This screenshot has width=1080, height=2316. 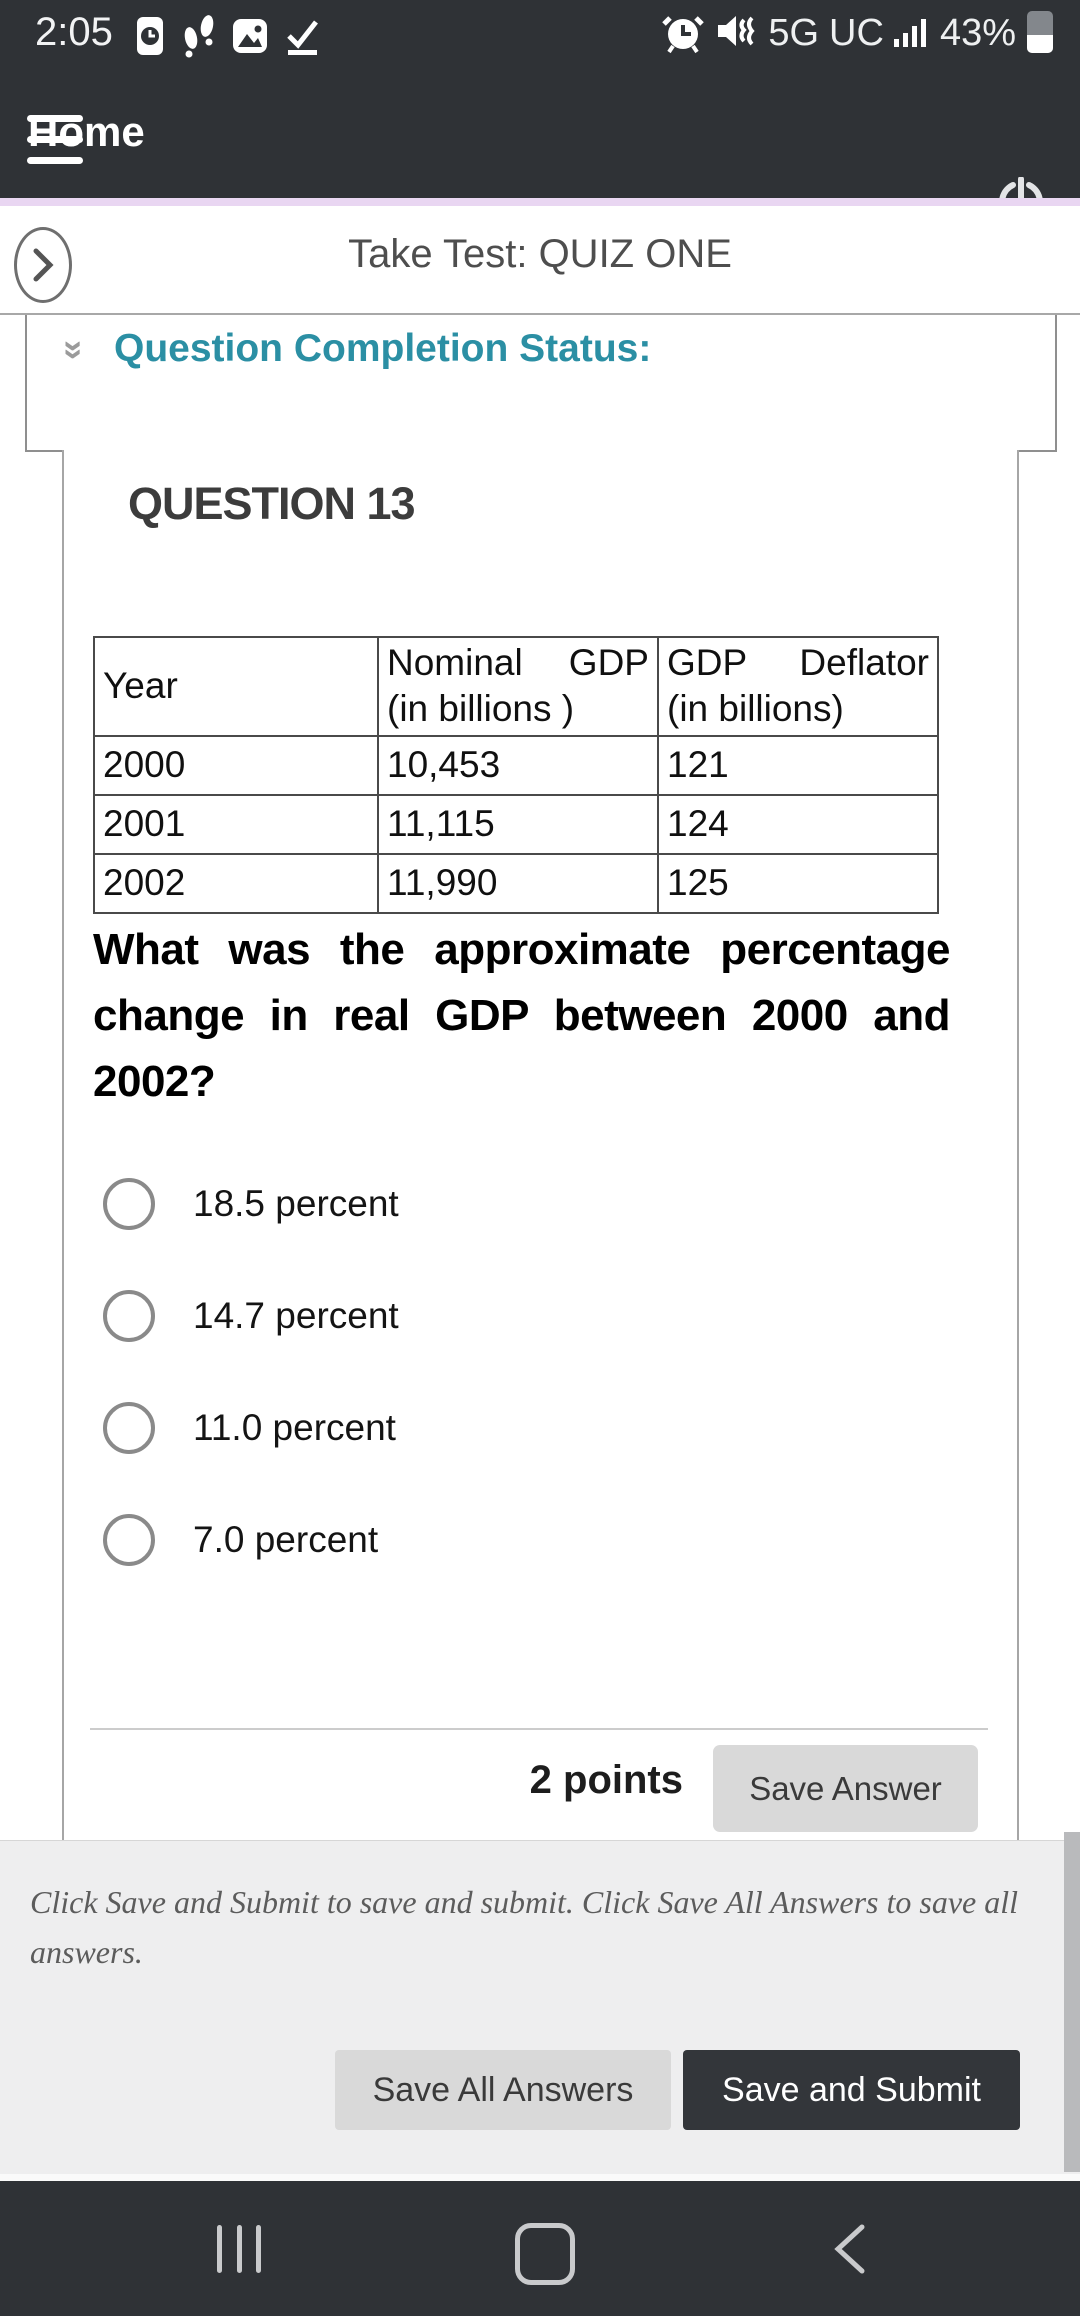 What do you see at coordinates (522, 949) in the screenshot?
I see `prompt-line: What was the approximate percentage` at bounding box center [522, 949].